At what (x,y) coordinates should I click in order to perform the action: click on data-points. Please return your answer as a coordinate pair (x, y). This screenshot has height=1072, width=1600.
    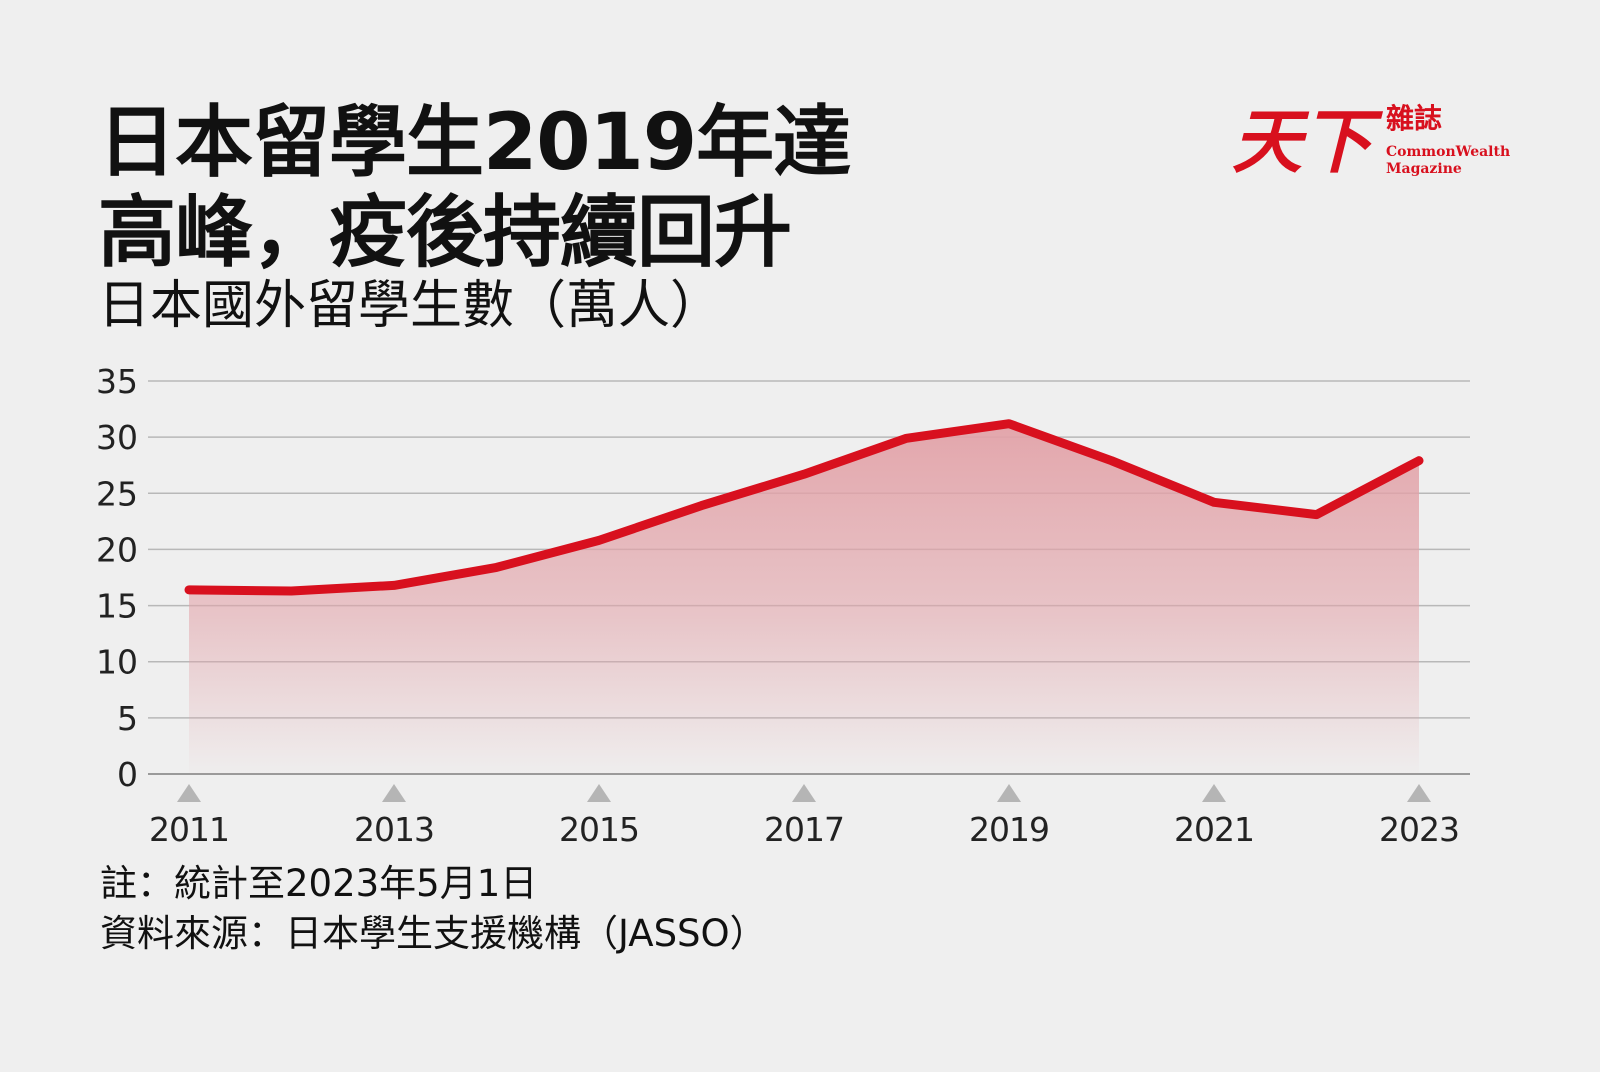
    Looking at the image, I should click on (804, 507).